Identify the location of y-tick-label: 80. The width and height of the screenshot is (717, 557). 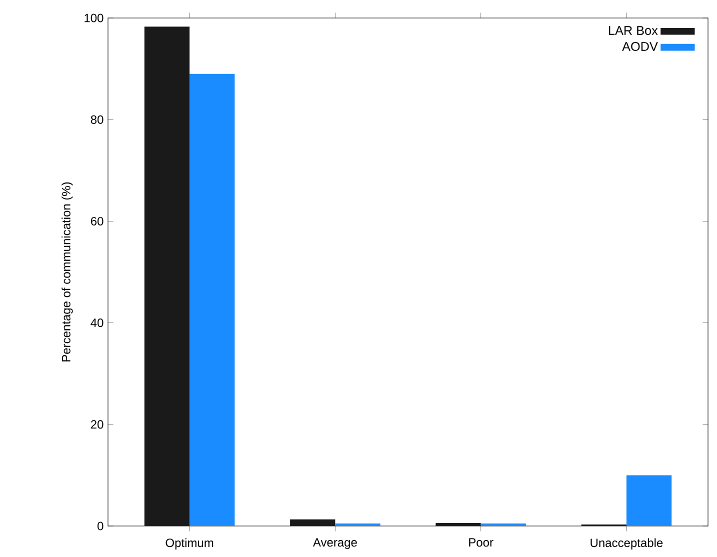
(97, 119).